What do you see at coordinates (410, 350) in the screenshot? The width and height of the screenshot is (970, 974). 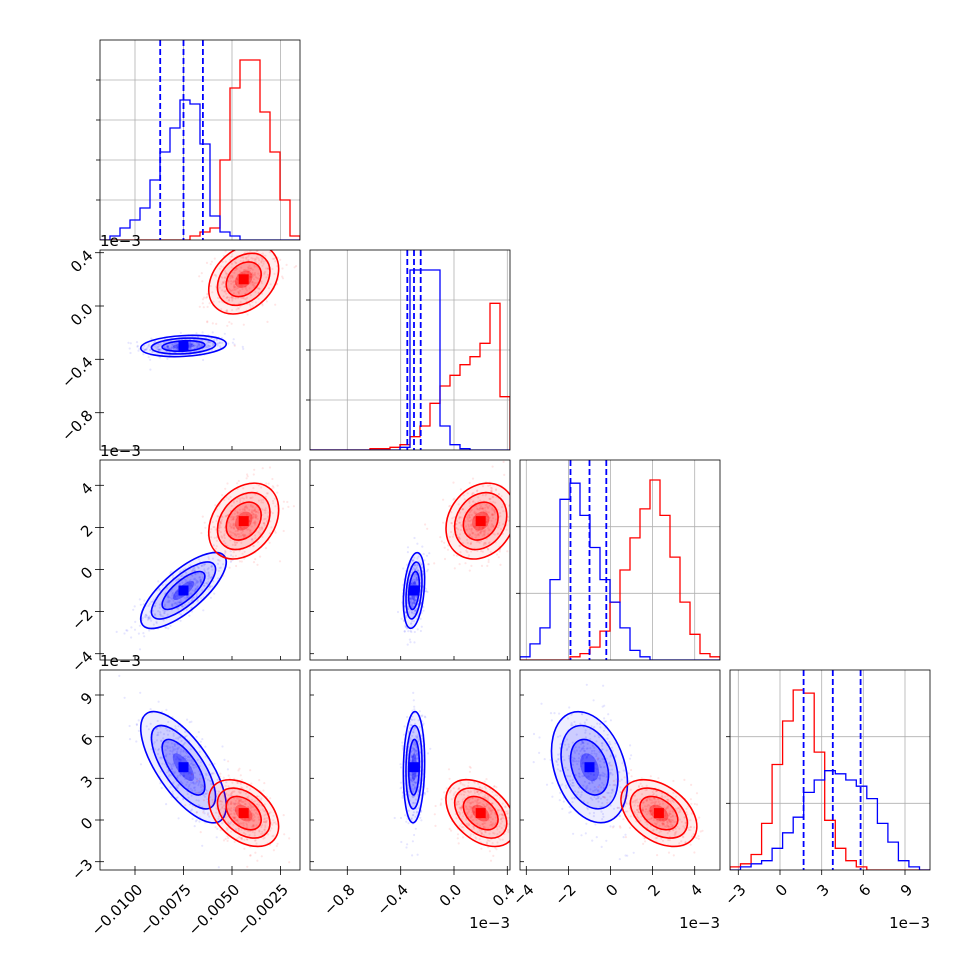 I see `histogram-p2` at bounding box center [410, 350].